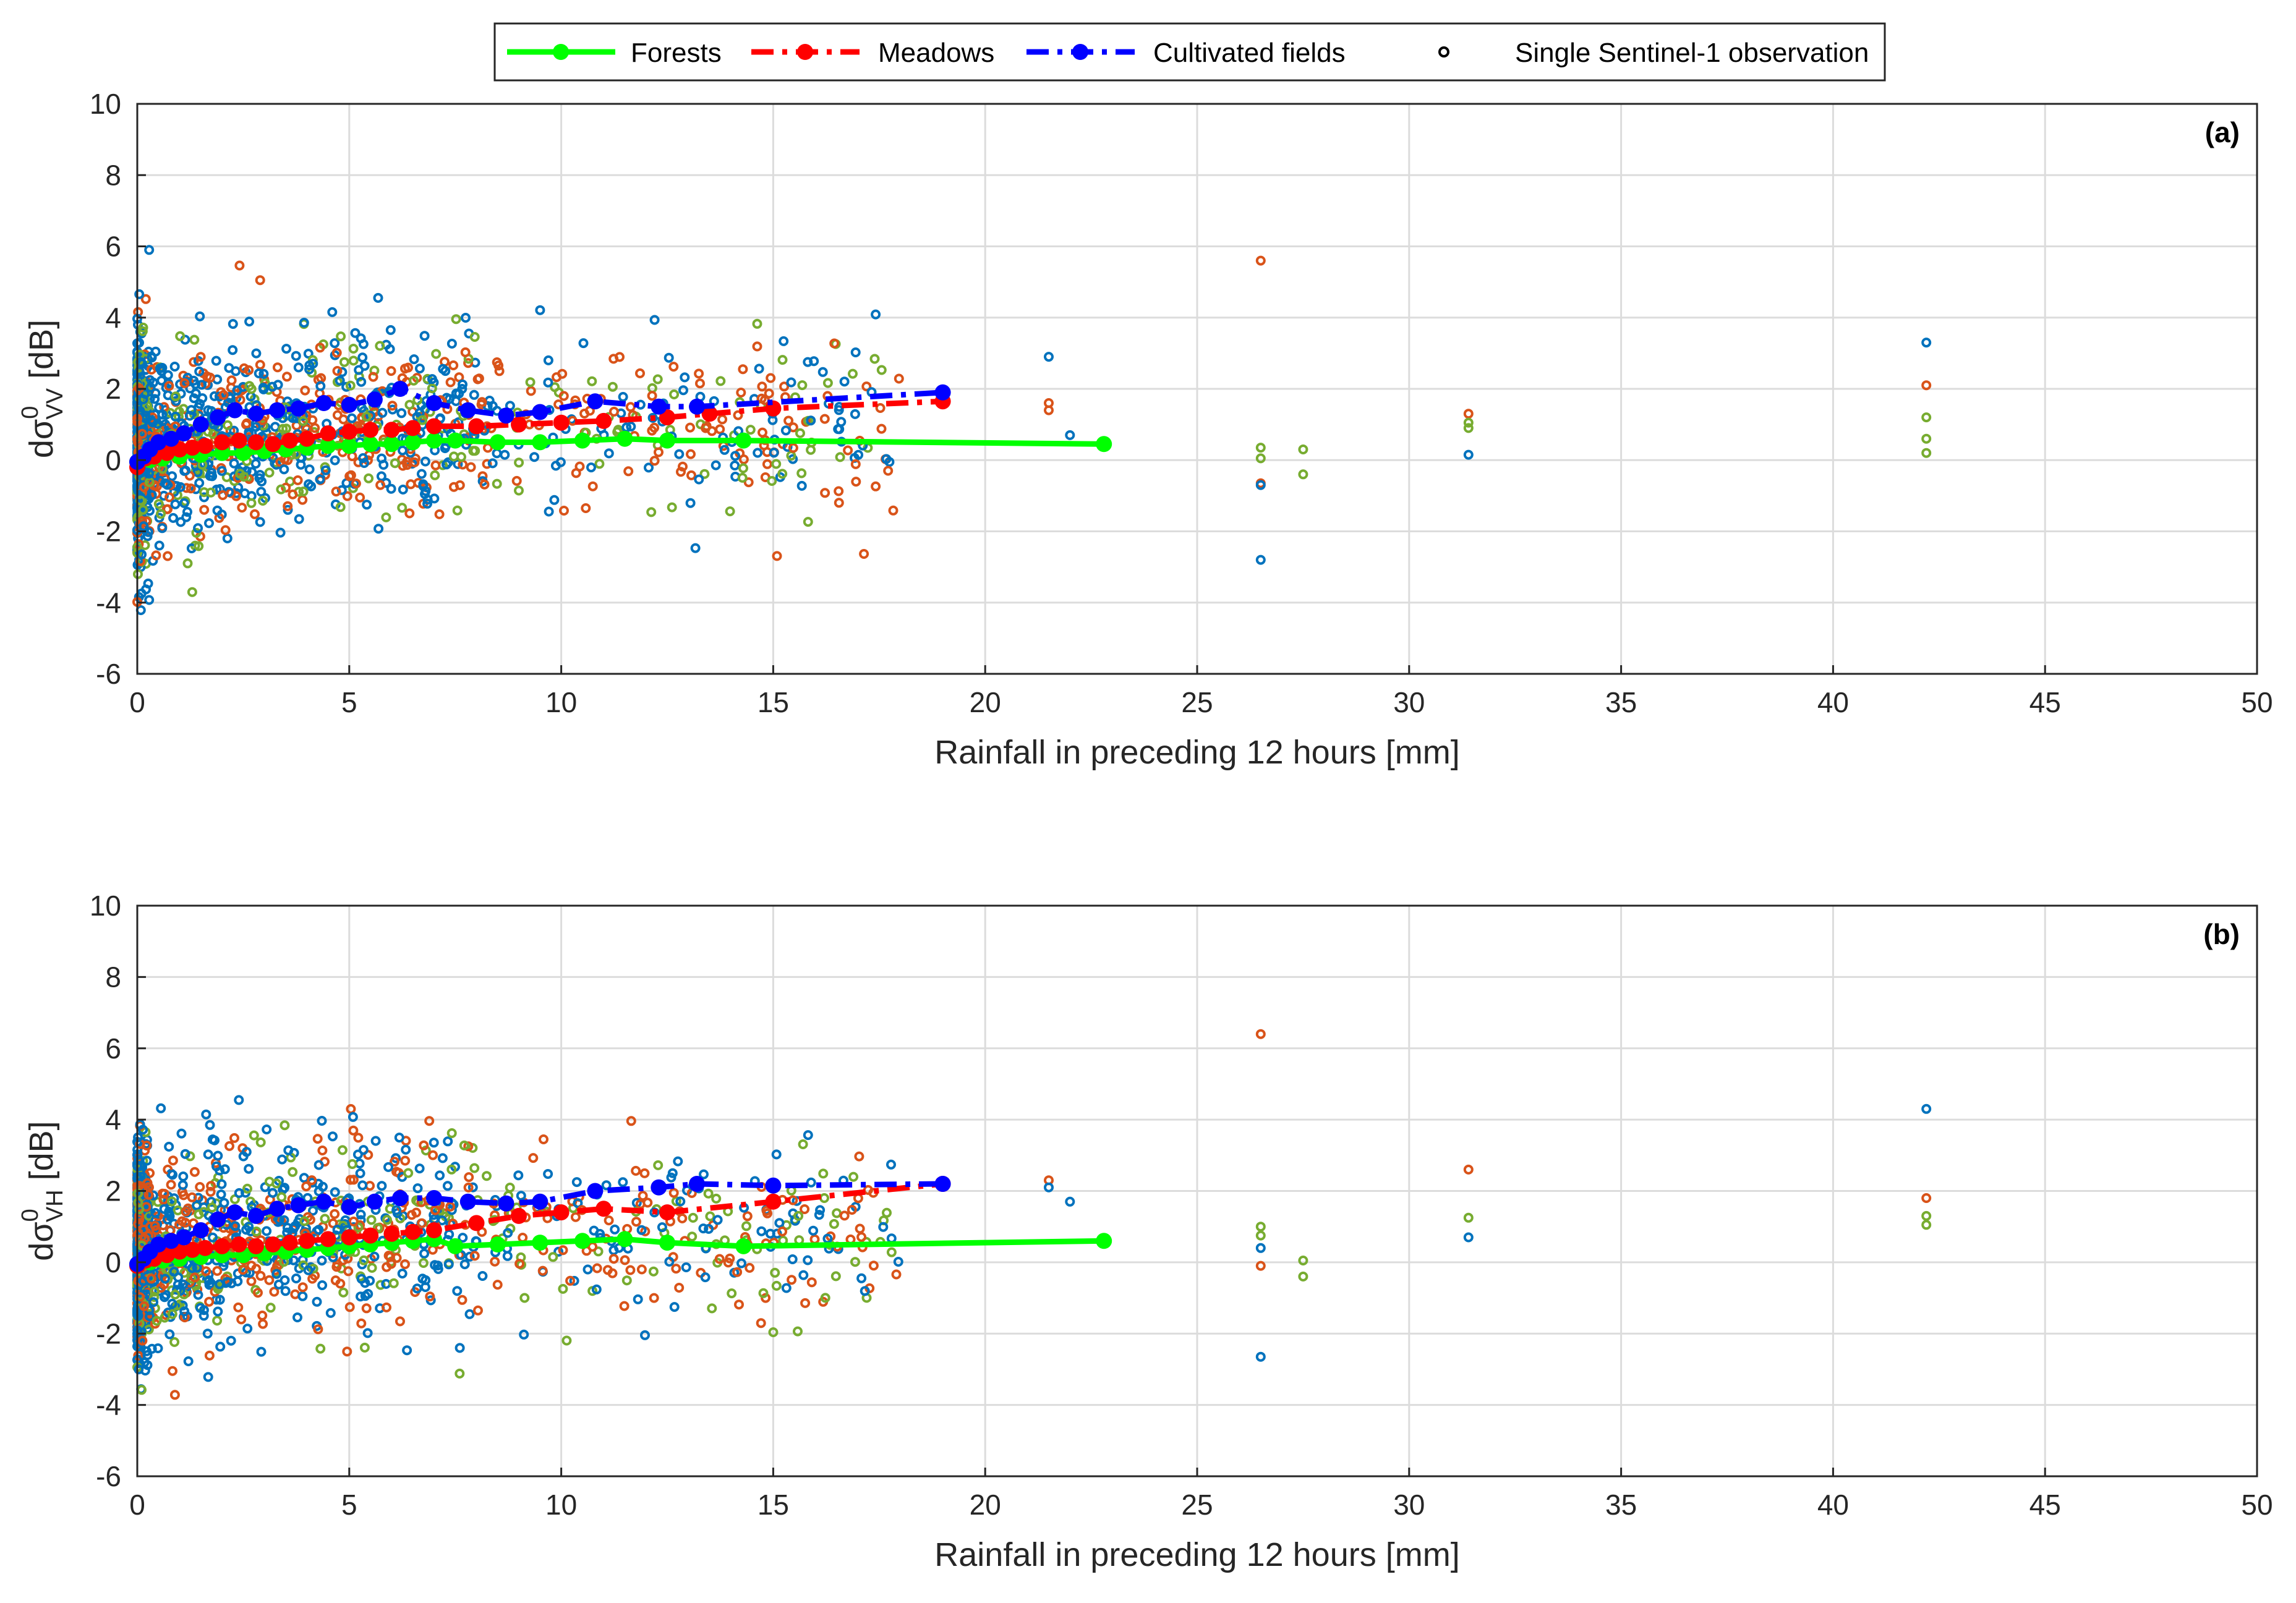 The height and width of the screenshot is (1603, 2296). What do you see at coordinates (2257, 1505) in the screenshot?
I see `panel-b-xtick-label: 50` at bounding box center [2257, 1505].